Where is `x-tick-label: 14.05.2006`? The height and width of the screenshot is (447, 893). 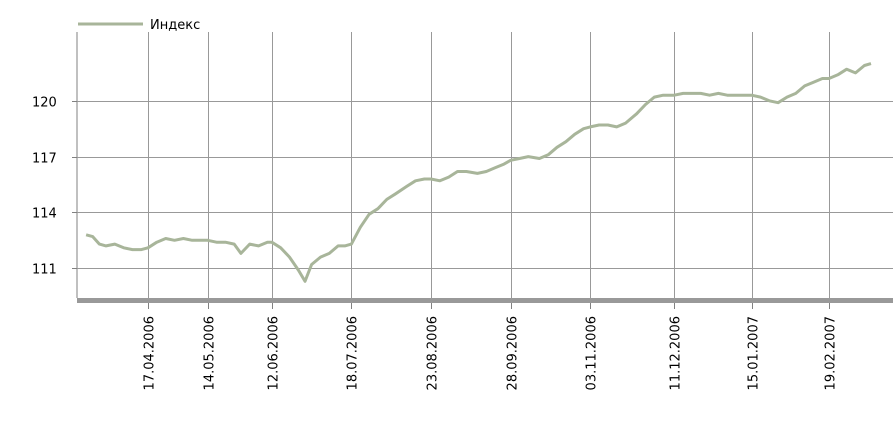
x-tick-label: 14.05.2006 is located at coordinates (210, 353).